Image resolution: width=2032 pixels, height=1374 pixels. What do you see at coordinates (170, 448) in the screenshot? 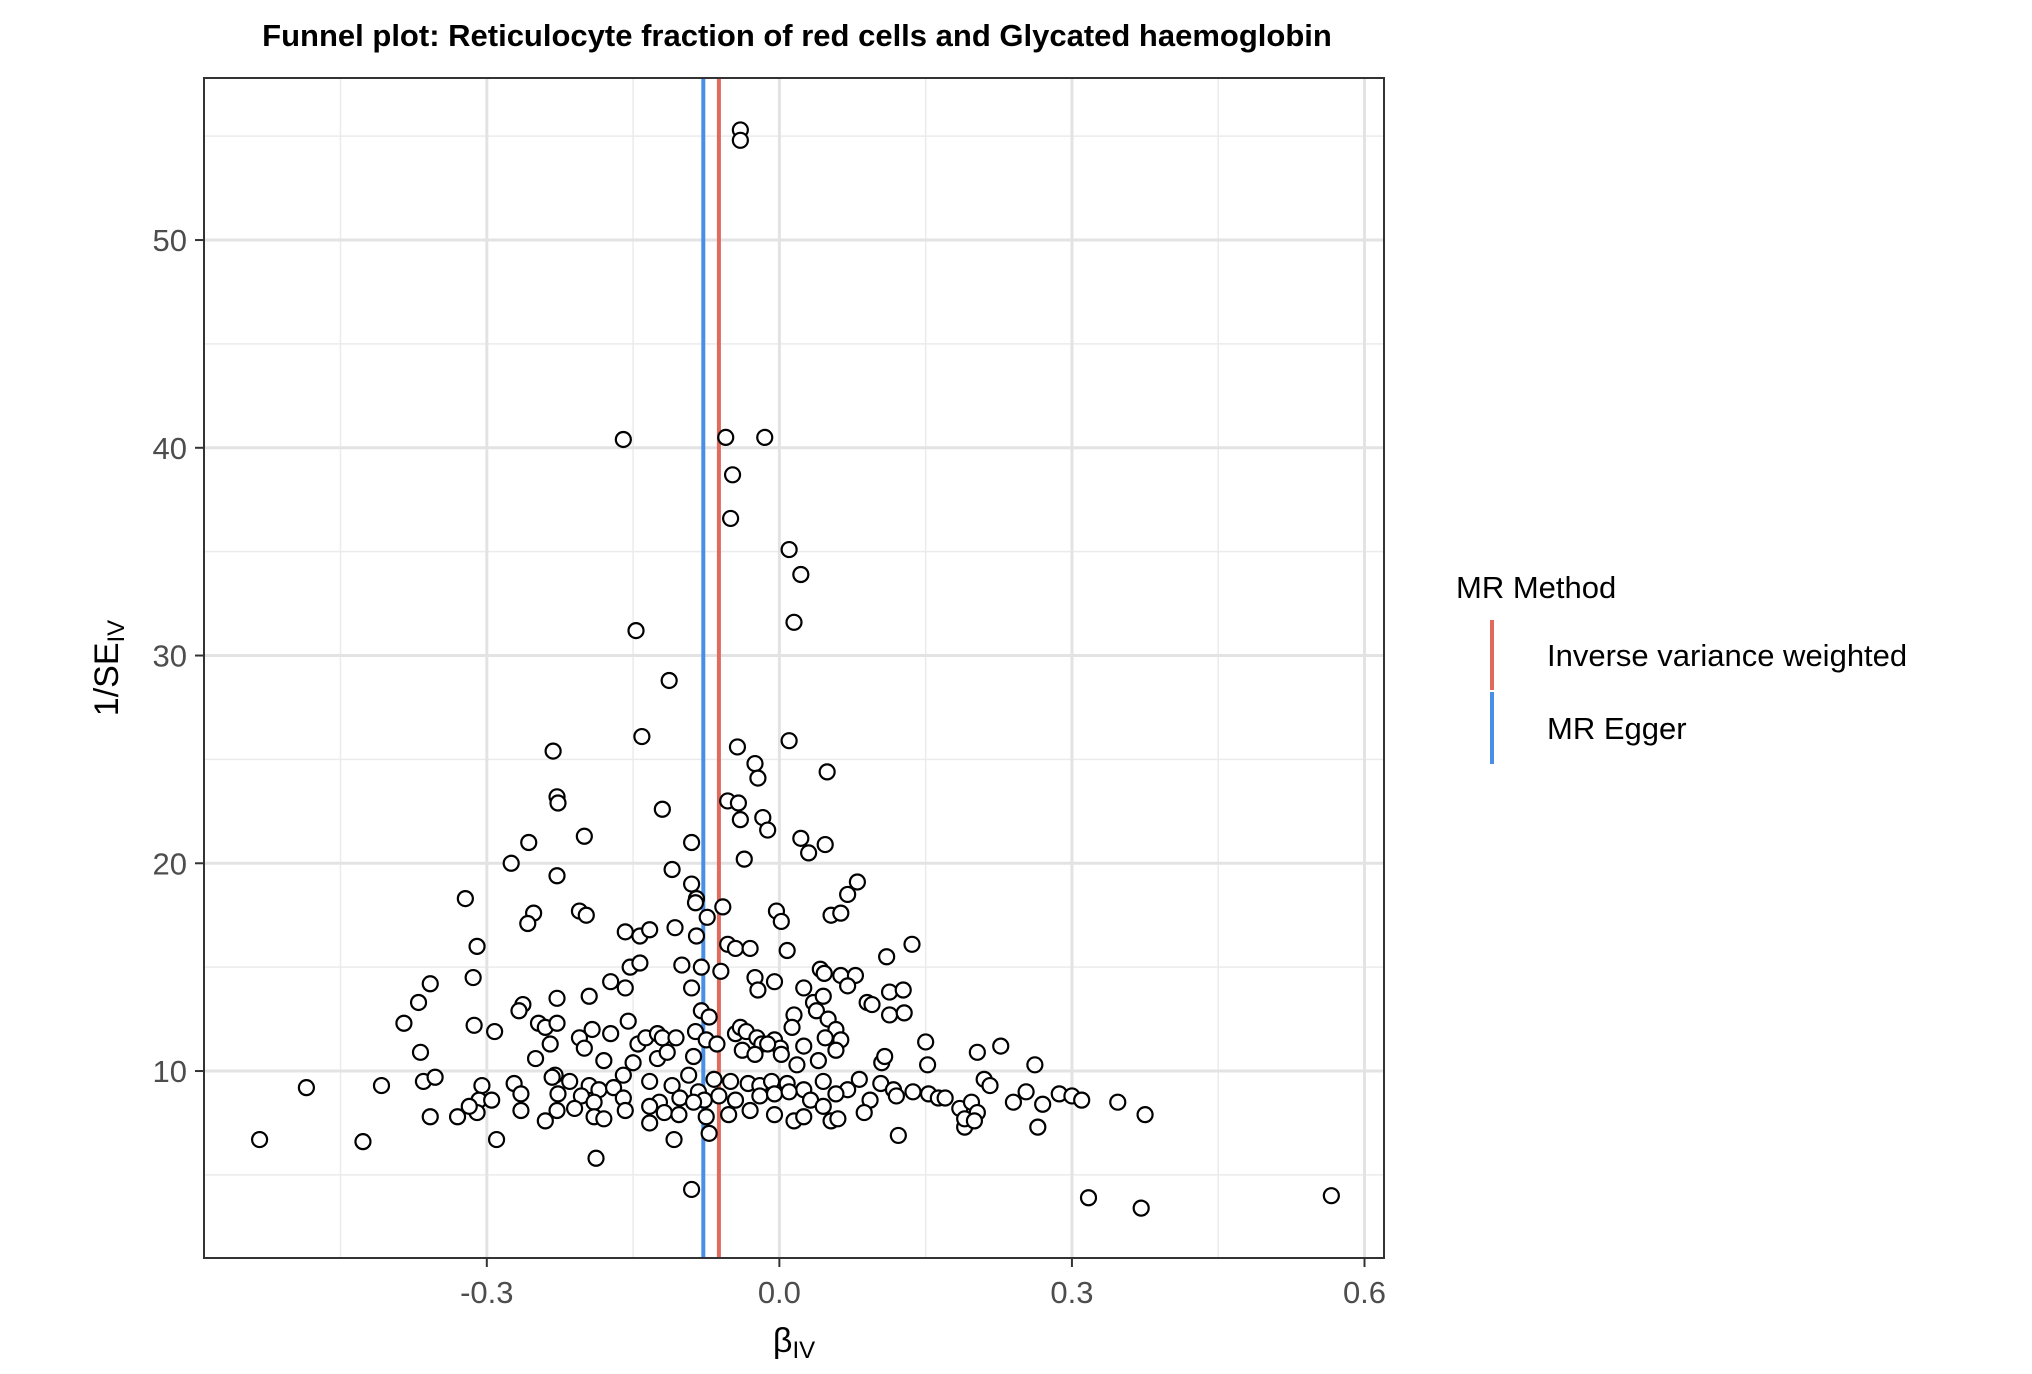
I see `y-tick-label: 40` at bounding box center [170, 448].